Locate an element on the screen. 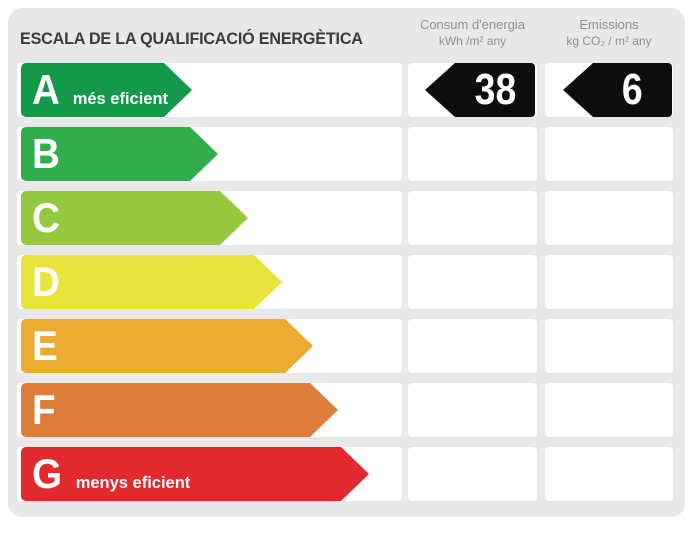 The height and width of the screenshot is (537, 693). rating-row-d: D is located at coordinates (346, 282).